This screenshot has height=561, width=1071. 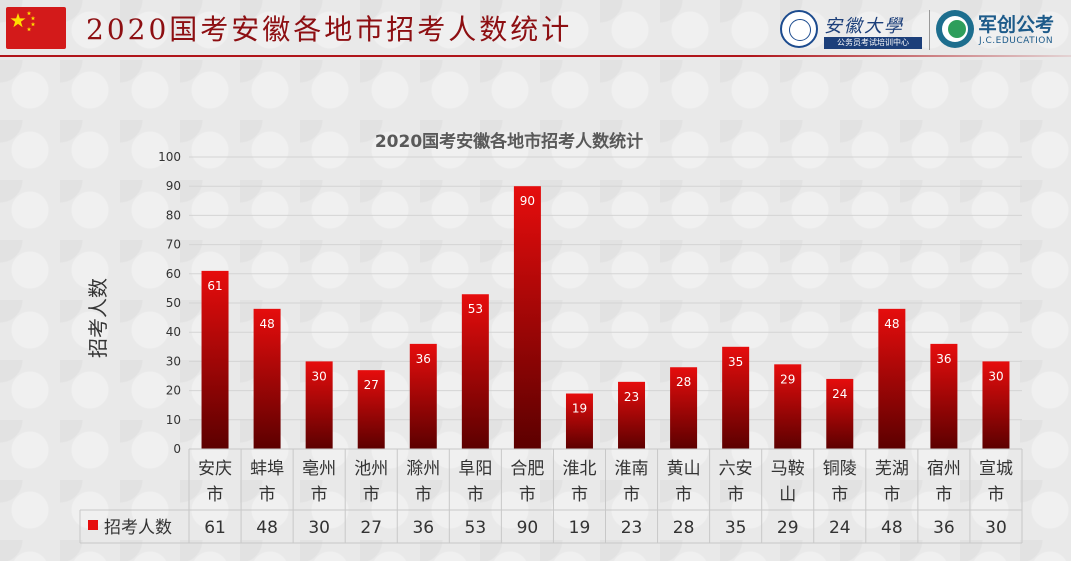 I want to click on bar-data-label: 36, so click(x=423, y=359).